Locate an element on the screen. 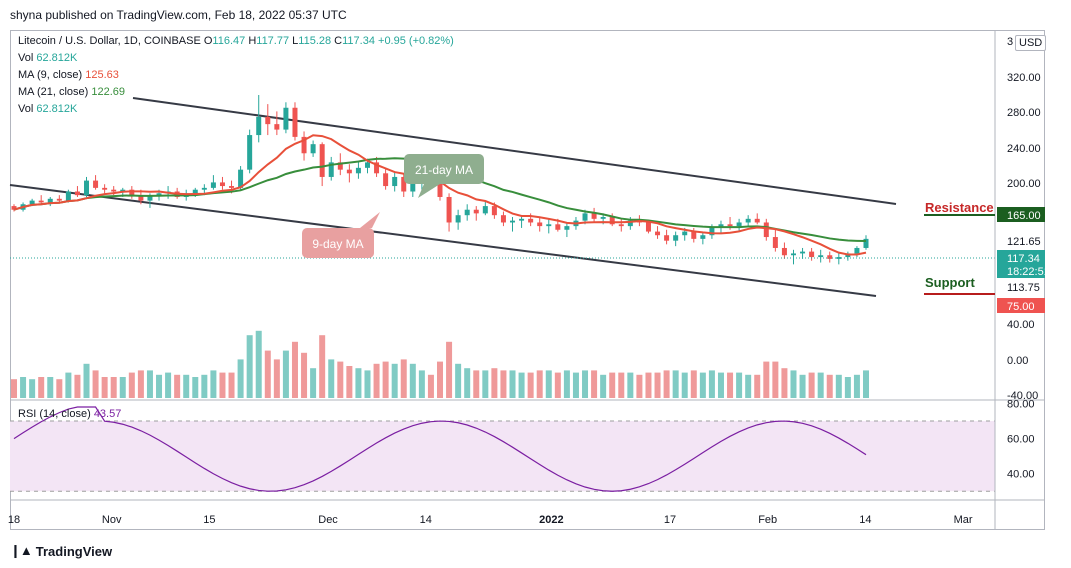 This screenshot has height=568, width=1071. currency-badge: USD is located at coordinates (1031, 43).